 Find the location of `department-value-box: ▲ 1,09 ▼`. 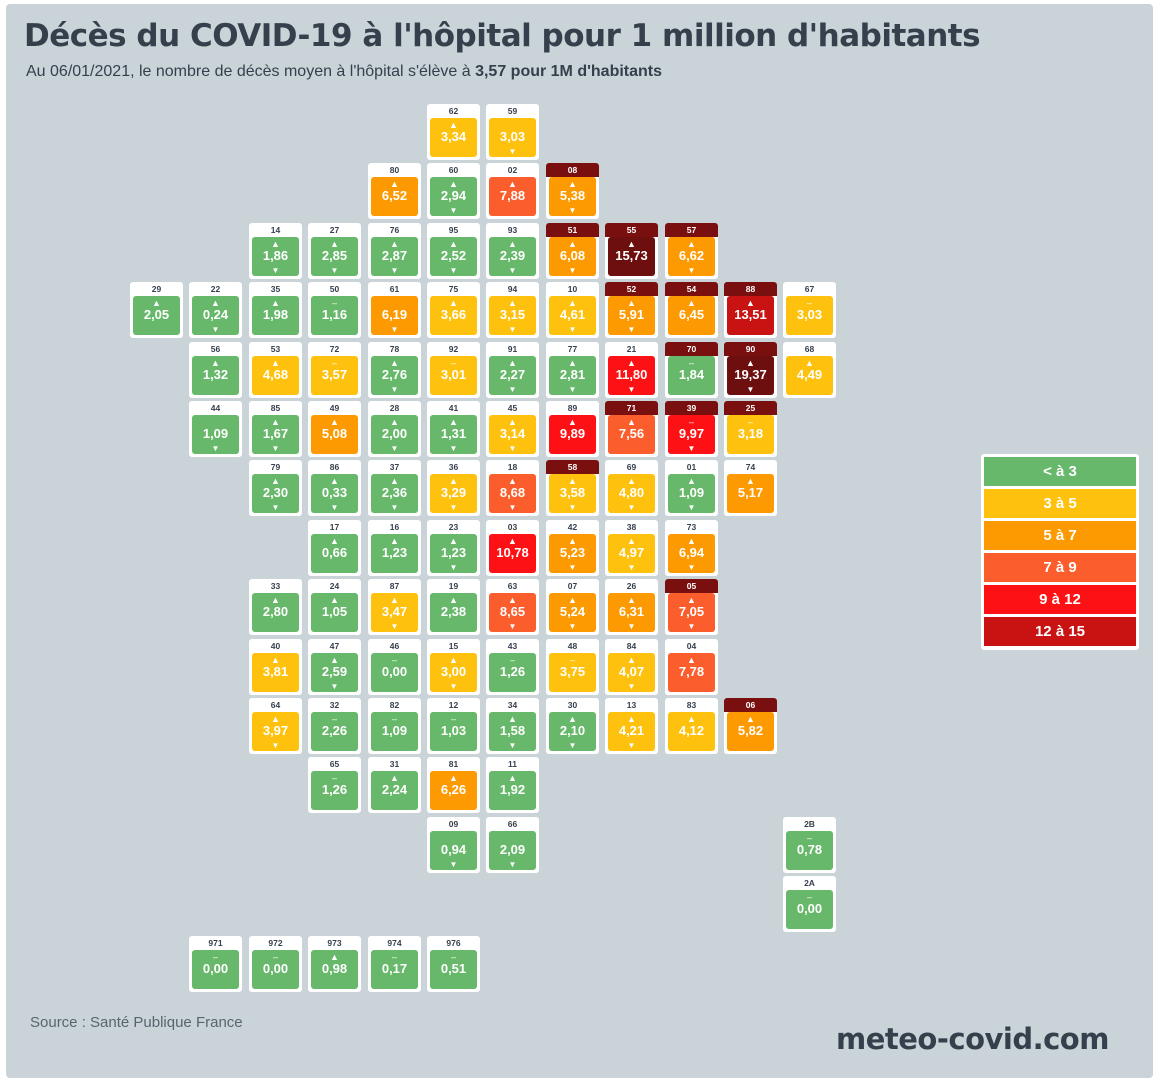

department-value-box: ▲ 1,09 ▼ is located at coordinates (691, 493).